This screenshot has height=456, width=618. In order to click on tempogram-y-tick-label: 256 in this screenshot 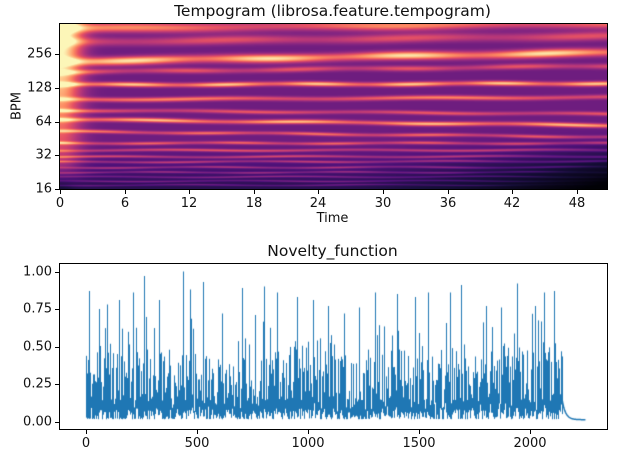, I will do `click(39, 54)`.